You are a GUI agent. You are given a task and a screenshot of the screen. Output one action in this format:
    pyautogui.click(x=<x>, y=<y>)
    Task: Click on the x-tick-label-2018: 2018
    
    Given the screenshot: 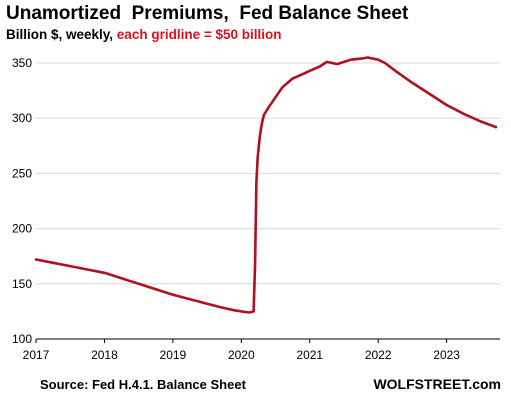 What is the action you would take?
    pyautogui.click(x=104, y=355)
    